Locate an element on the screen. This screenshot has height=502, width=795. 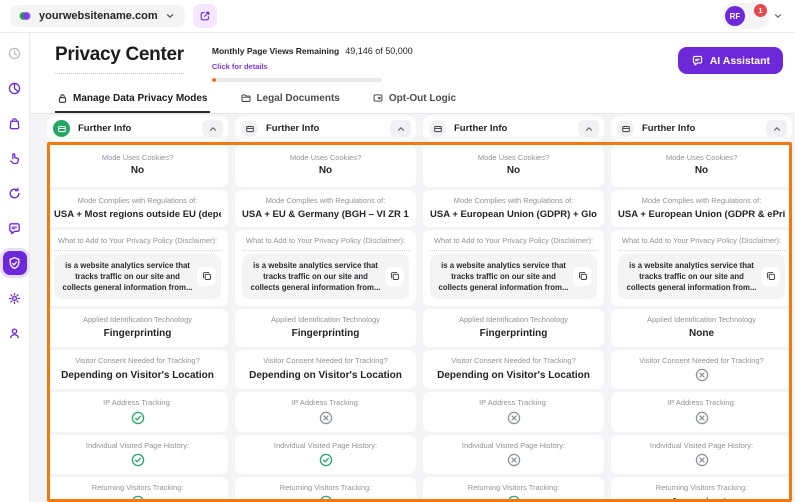
clock-icon is located at coordinates (14, 53).